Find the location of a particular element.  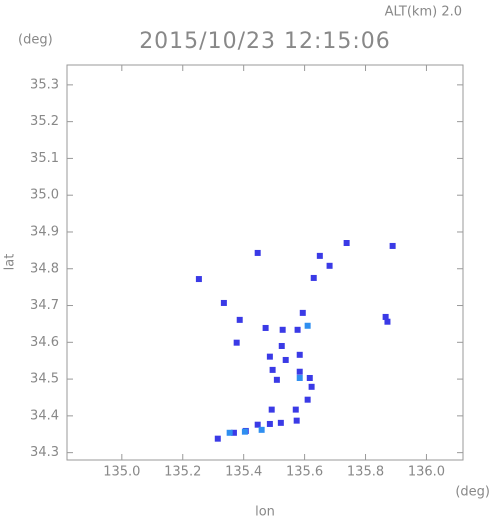

x-tick-label: 135.6 is located at coordinates (304, 472).